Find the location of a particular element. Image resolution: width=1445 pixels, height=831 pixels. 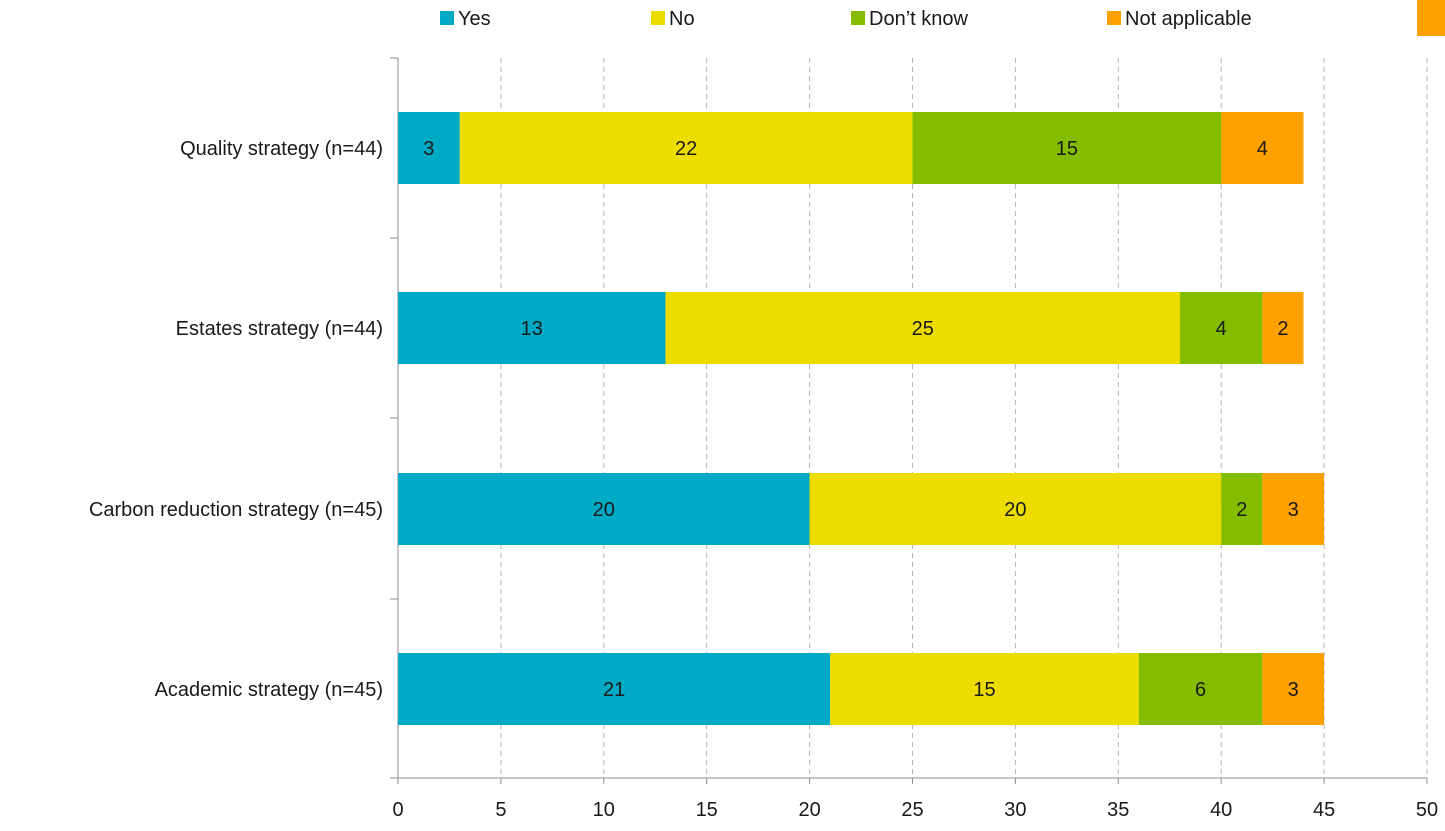

data-label-2-1: 20 is located at coordinates (1015, 510).